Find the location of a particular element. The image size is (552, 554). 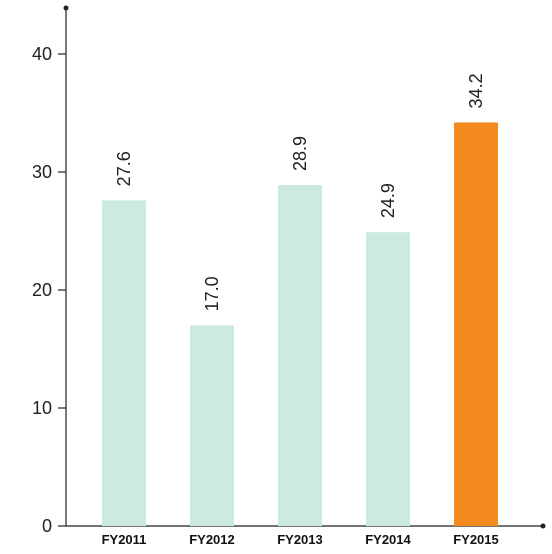

x-category-labels: FY2011 FY2012 FY2013 FY2014 FY2015 is located at coordinates (300, 539).